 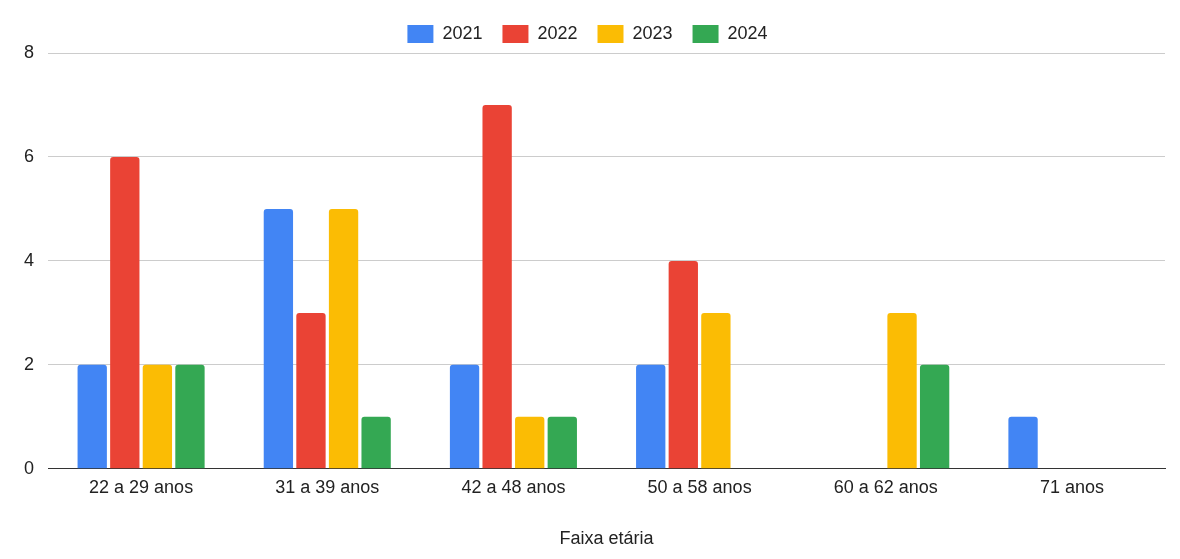 I want to click on x-tick-label: 31 a 39 anos, so click(x=327, y=486).